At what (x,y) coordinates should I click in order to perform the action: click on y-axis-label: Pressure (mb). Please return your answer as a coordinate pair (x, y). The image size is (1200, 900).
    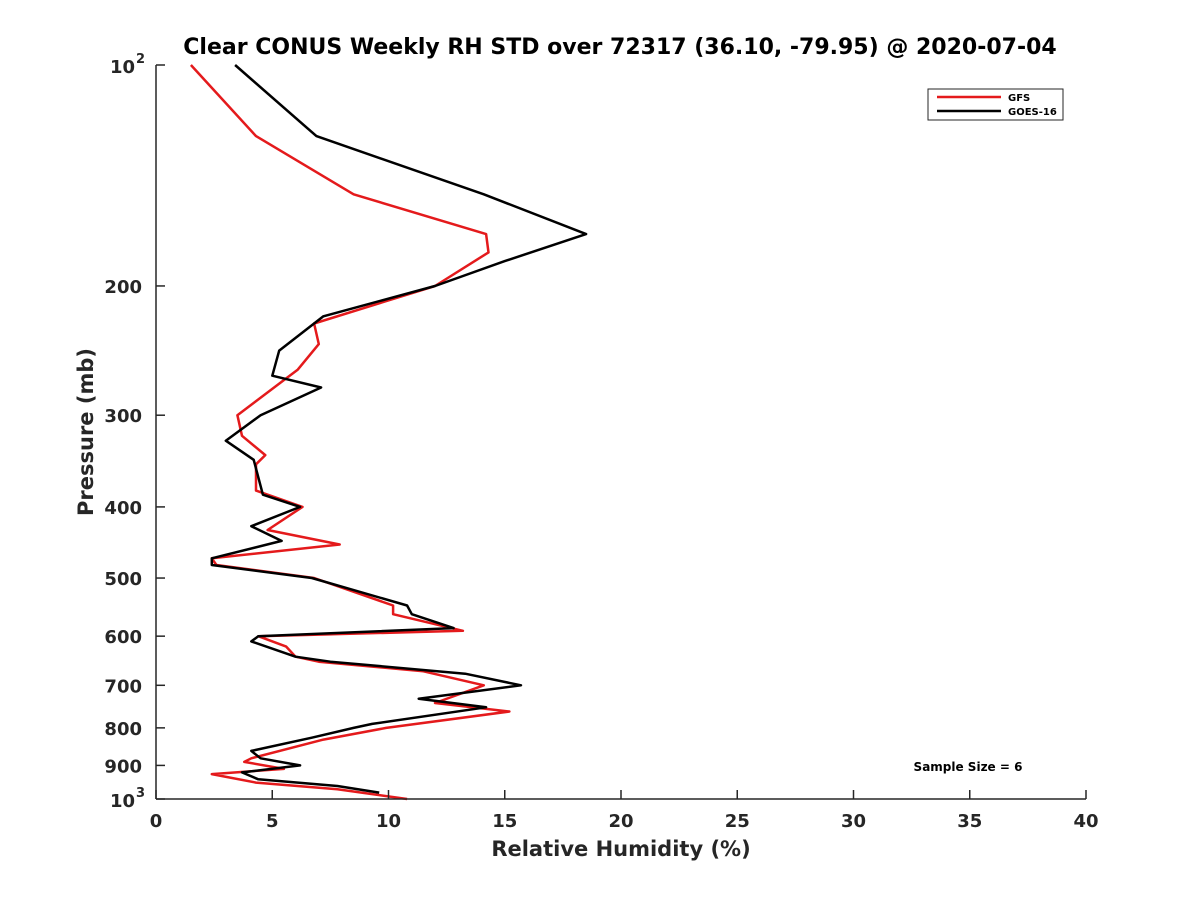
    Looking at the image, I should click on (86, 432).